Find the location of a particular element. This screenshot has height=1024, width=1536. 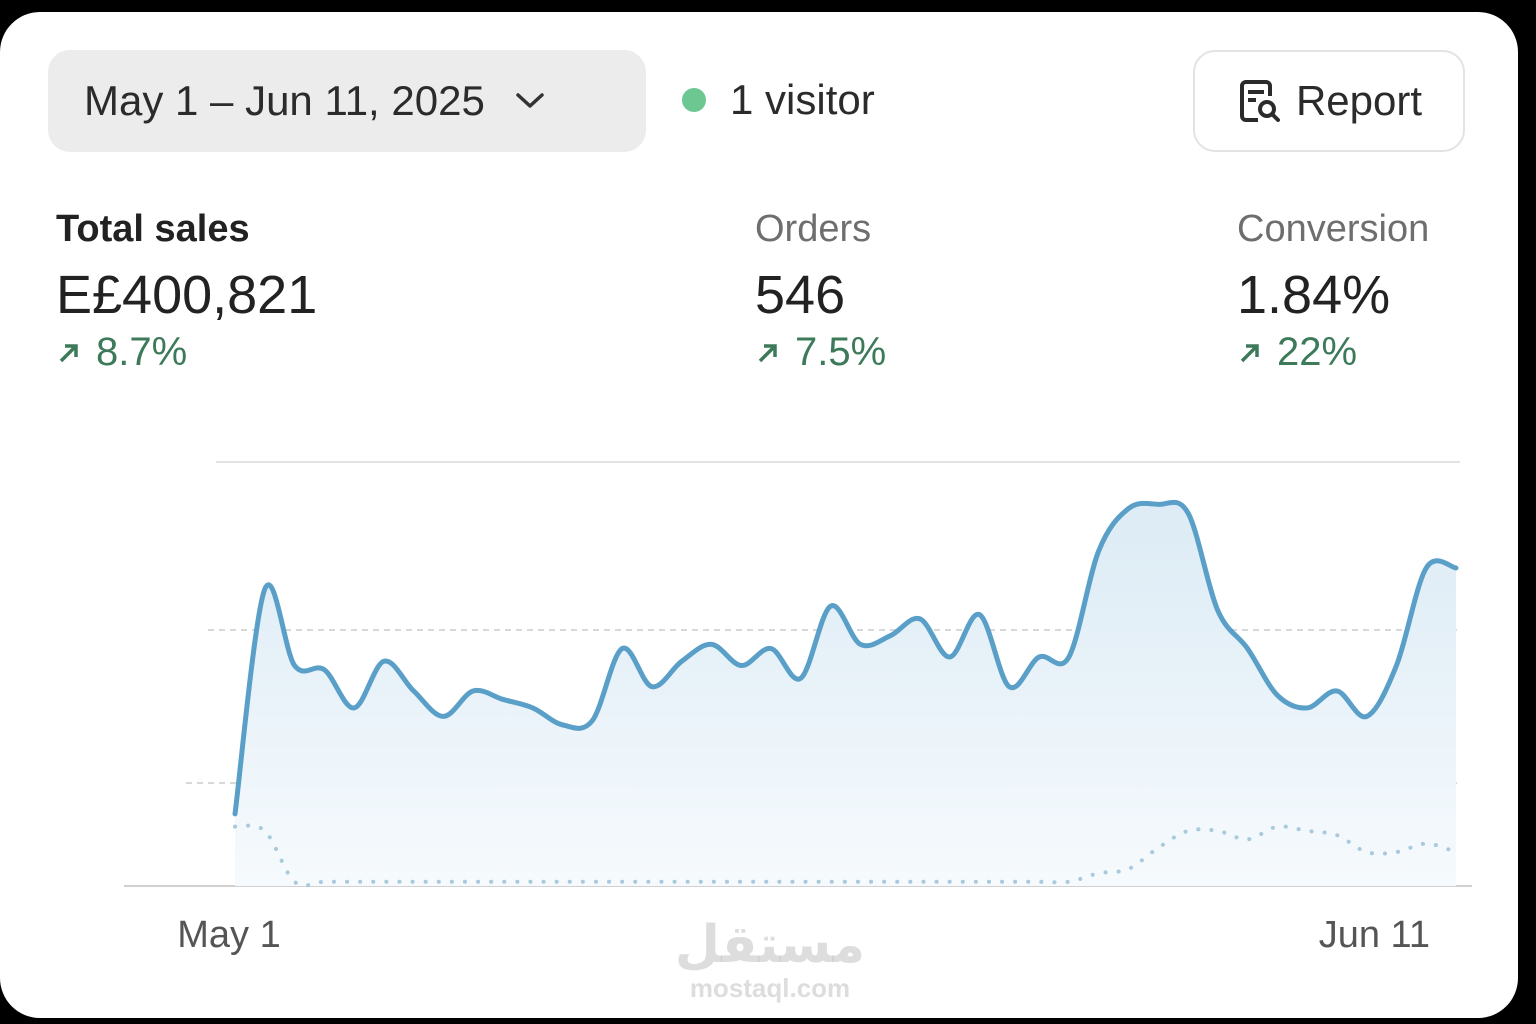

metric-change-text: 7.5% is located at coordinates (841, 352).